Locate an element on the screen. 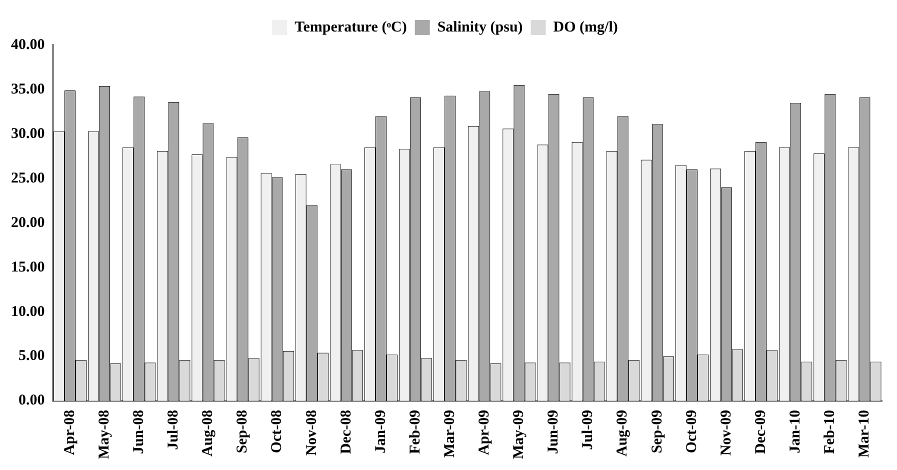 The height and width of the screenshot is (470, 897). x-tick-label: May-09 is located at coordinates (519, 435).